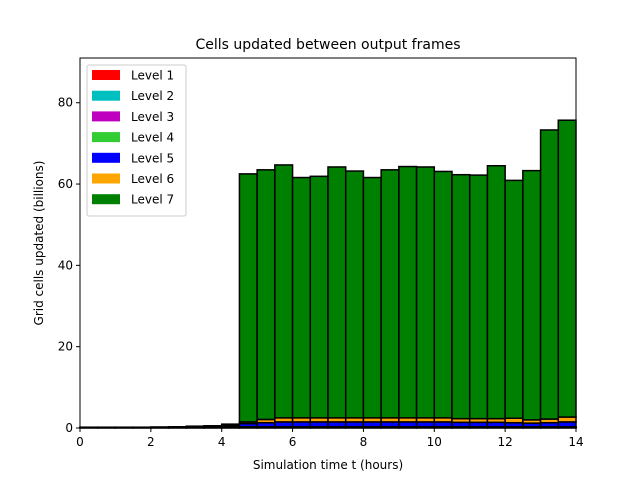 The image size is (640, 480). What do you see at coordinates (327, 45) in the screenshot?
I see `chart-title: Cells updated between output frames` at bounding box center [327, 45].